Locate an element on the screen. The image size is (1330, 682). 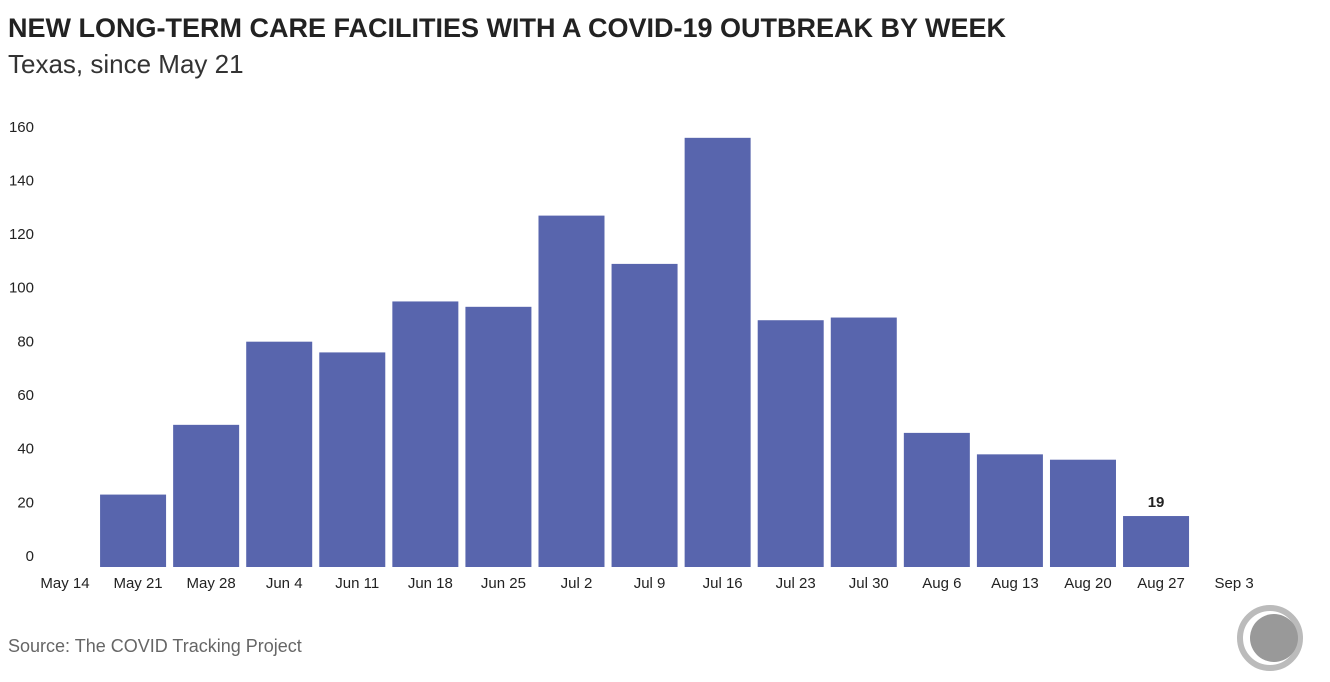
x-tick-label: Jul 2 is located at coordinates (577, 583).